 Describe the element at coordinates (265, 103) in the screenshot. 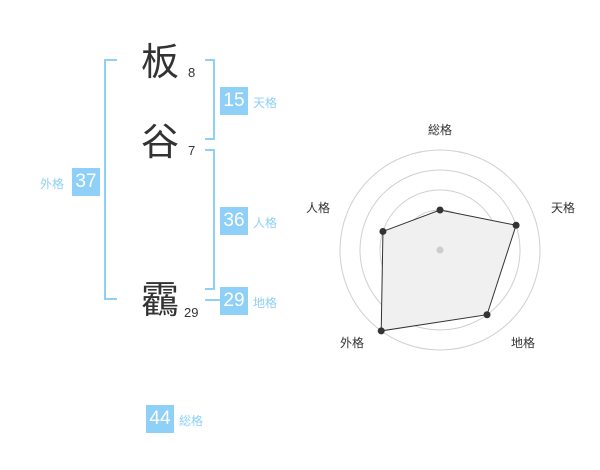

I see `tenkaku-label: 天格` at that location.